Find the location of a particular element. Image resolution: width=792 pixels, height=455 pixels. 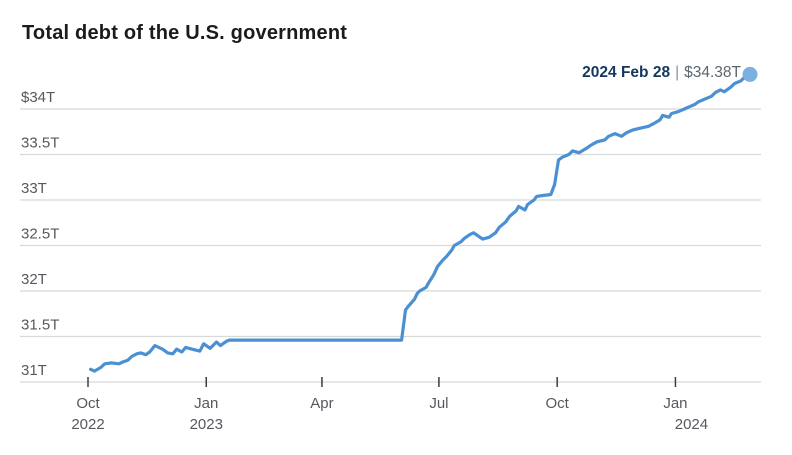

y-axis-label: $34T is located at coordinates (38, 97).